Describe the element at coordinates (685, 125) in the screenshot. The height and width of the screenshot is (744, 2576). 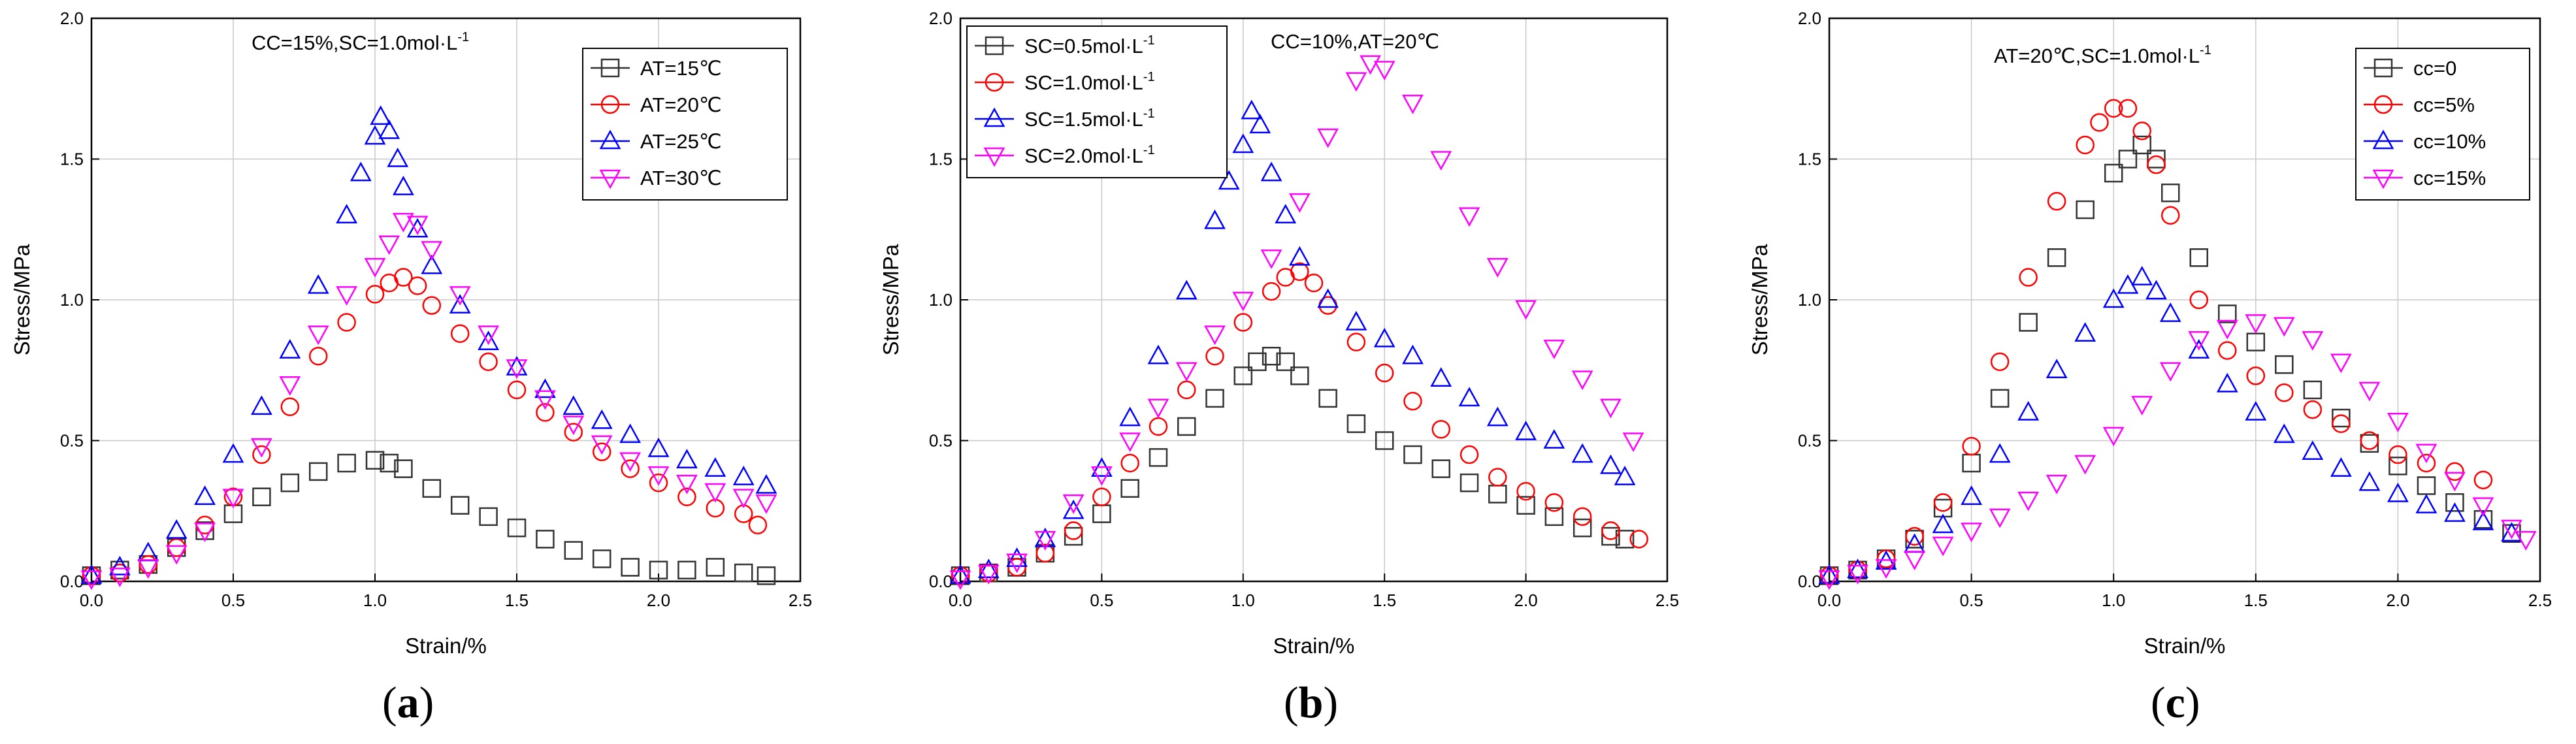
I see `legend: AT=15℃ AT=20℃ AT=25℃ AT=30℃` at that location.